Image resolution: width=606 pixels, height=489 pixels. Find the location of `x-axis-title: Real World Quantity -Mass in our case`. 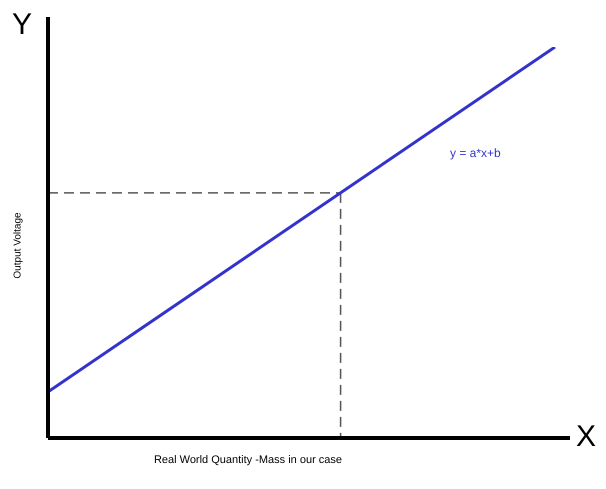

x-axis-title: Real World Quantity -Mass in our case is located at coordinates (248, 460).